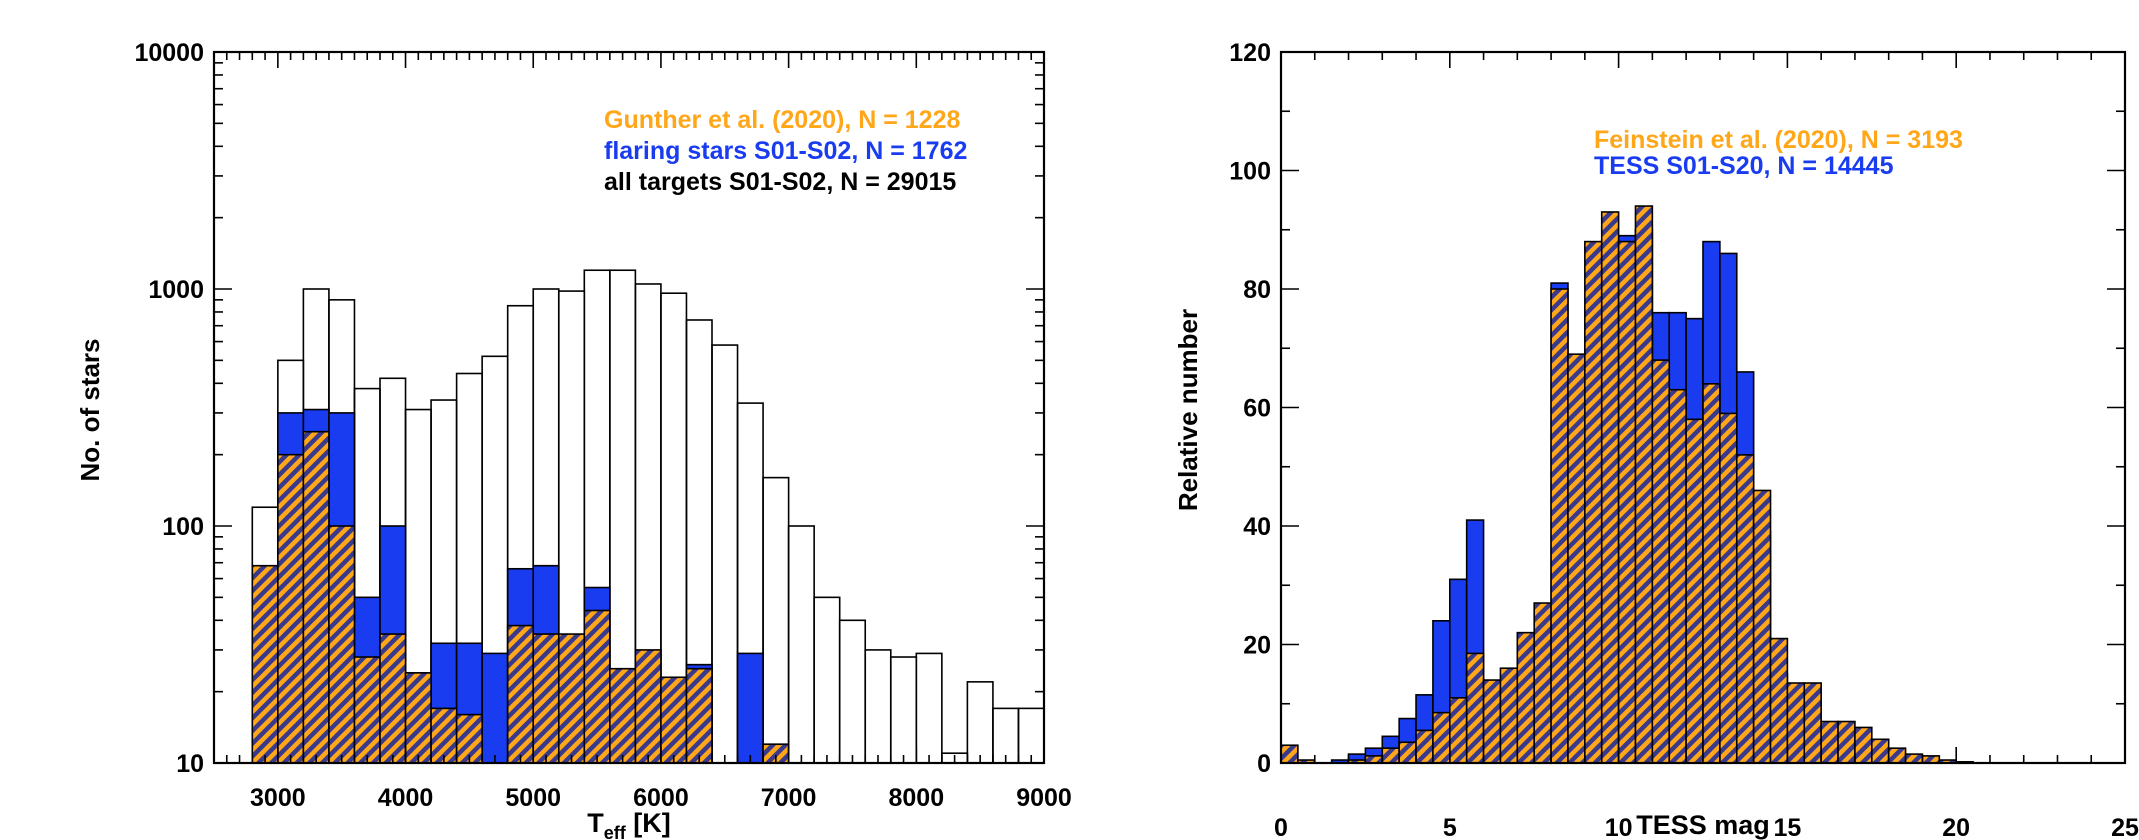 This screenshot has width=2139, height=840. I want to click on y-tick-label: 20, so click(1257, 646).